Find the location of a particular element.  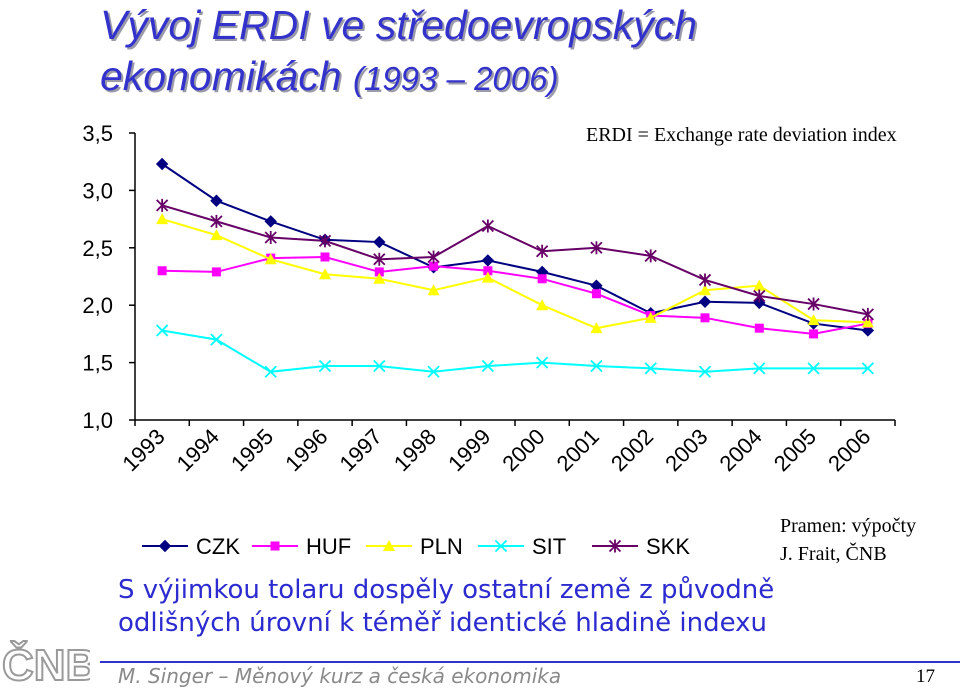

title-line-1: Vývoj ERDI ve středoevropských is located at coordinates (399, 25).